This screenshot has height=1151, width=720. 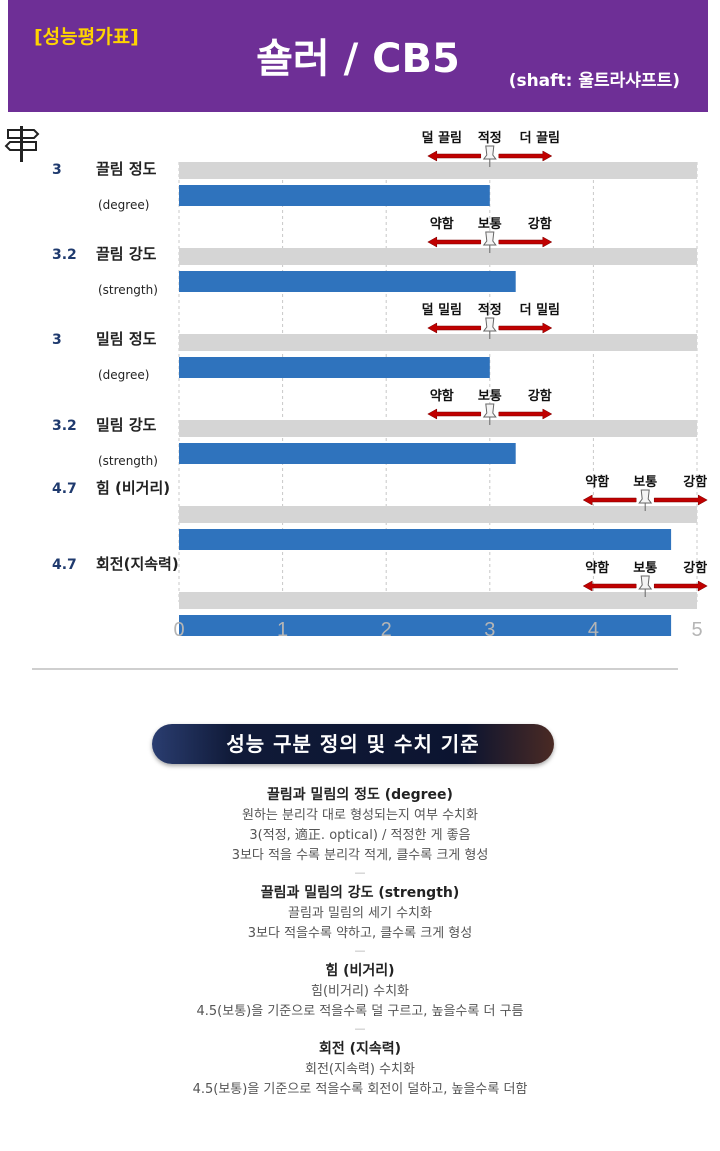 What do you see at coordinates (360, 913) in the screenshot?
I see `definition-line: 끌림과 밀림의 세기 수치화` at bounding box center [360, 913].